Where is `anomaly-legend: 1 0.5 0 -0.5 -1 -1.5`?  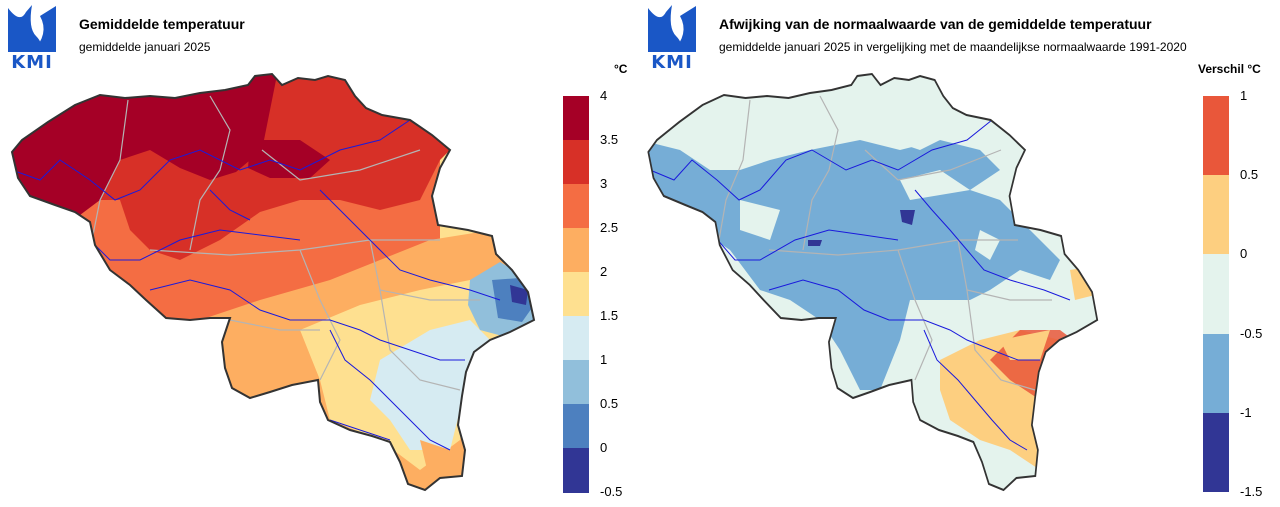
anomaly-legend: 1 0.5 0 -0.5 -1 -1.5 is located at coordinates (1241, 293).